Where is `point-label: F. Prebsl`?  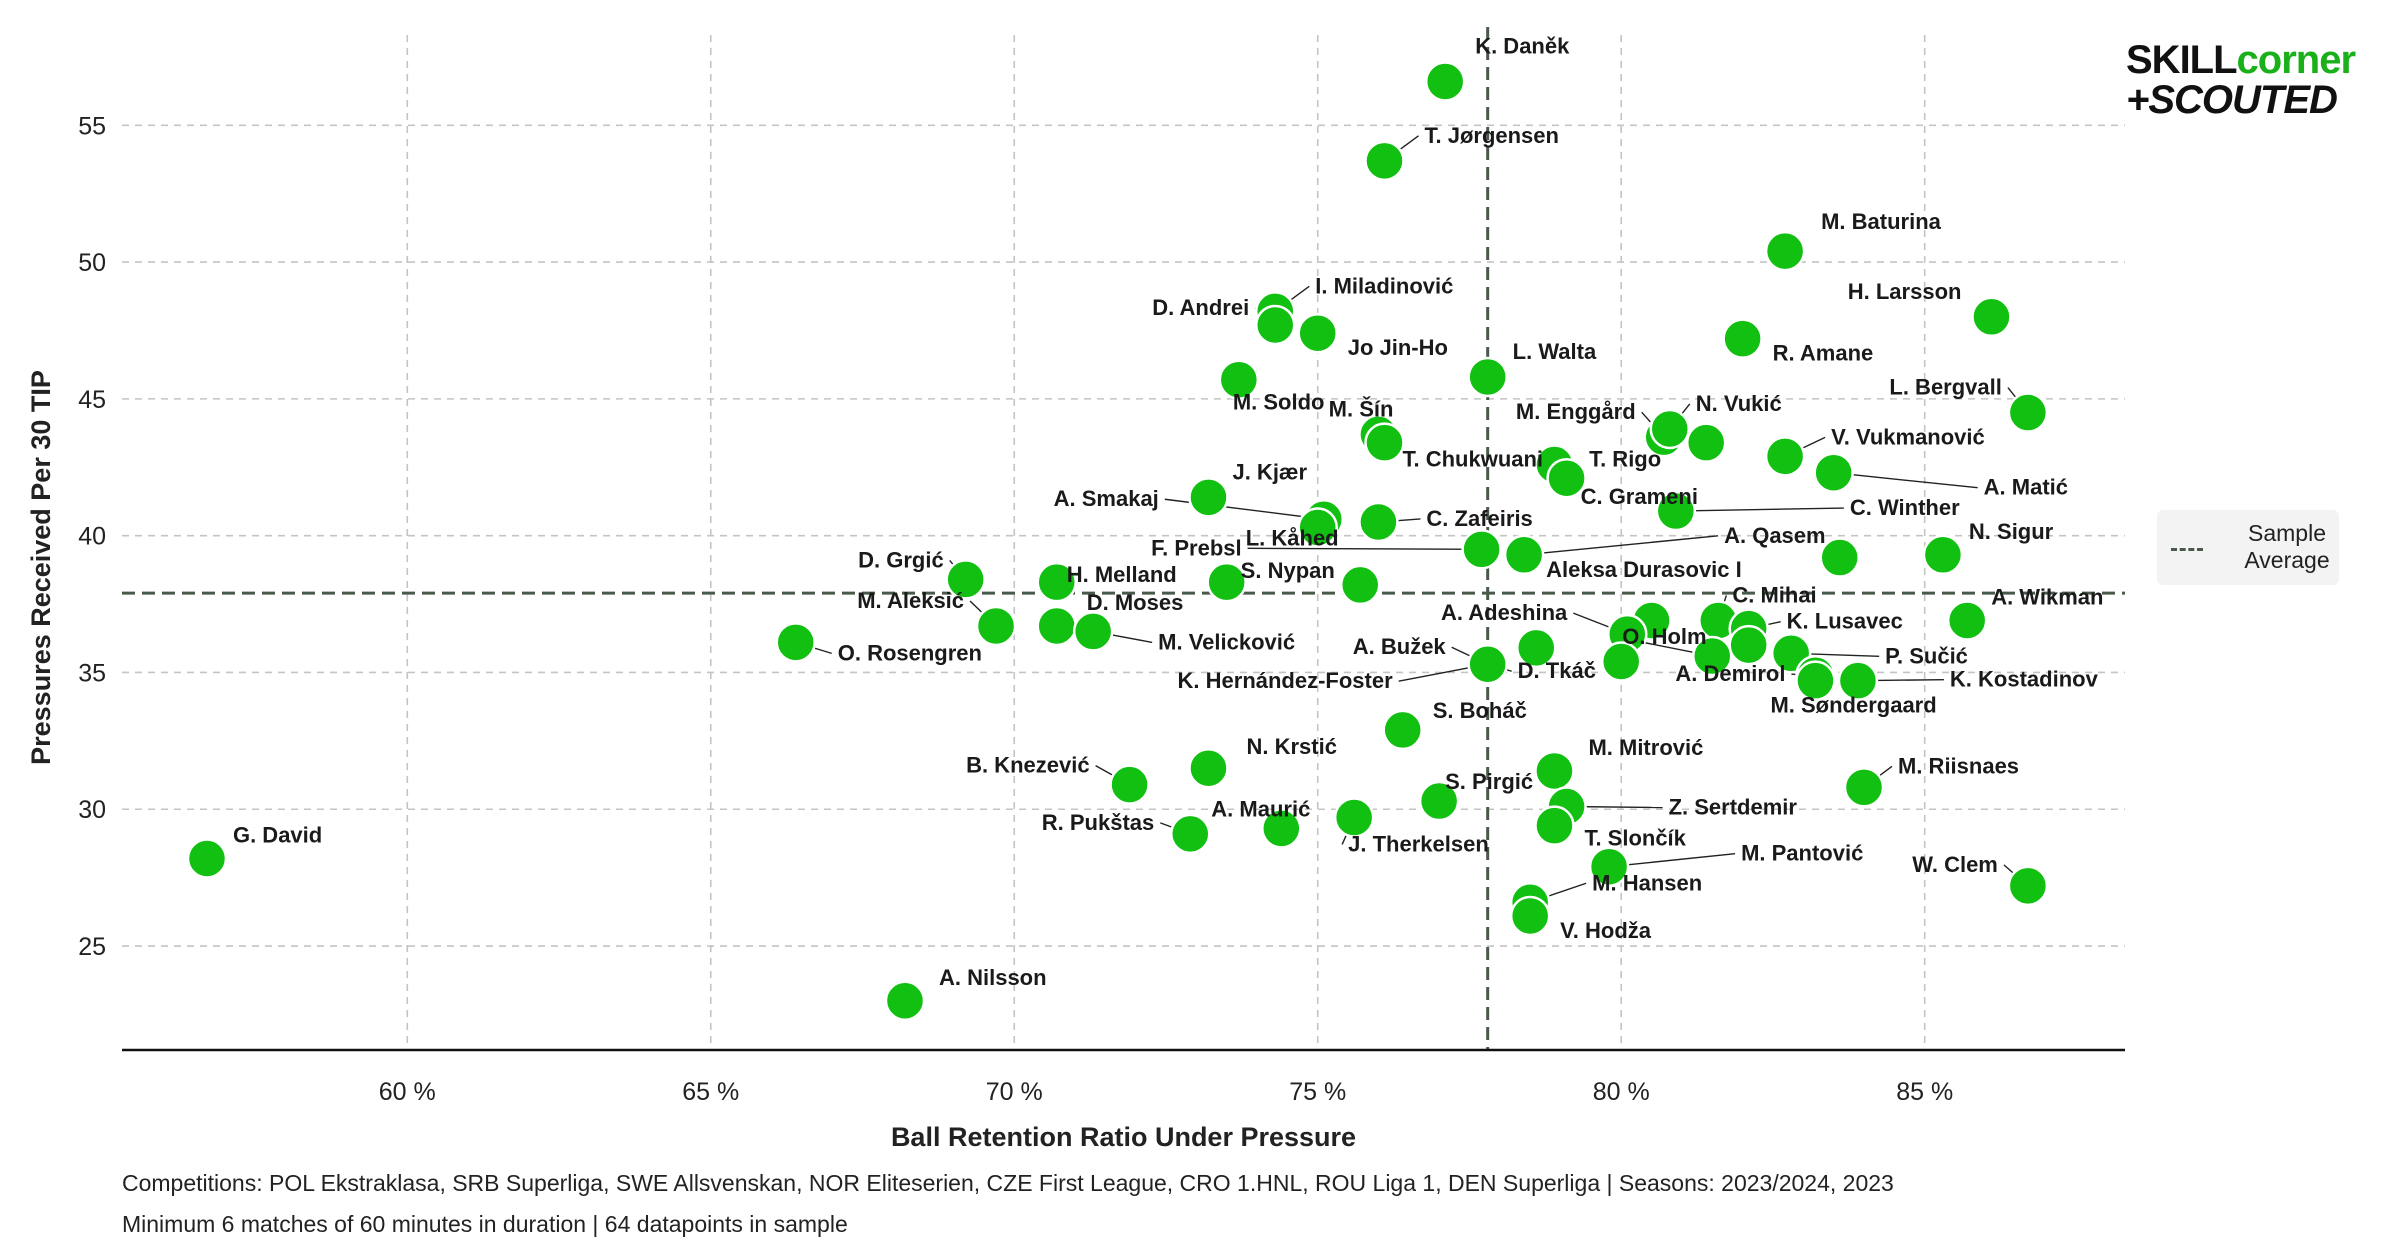 point-label: F. Prebsl is located at coordinates (1196, 547).